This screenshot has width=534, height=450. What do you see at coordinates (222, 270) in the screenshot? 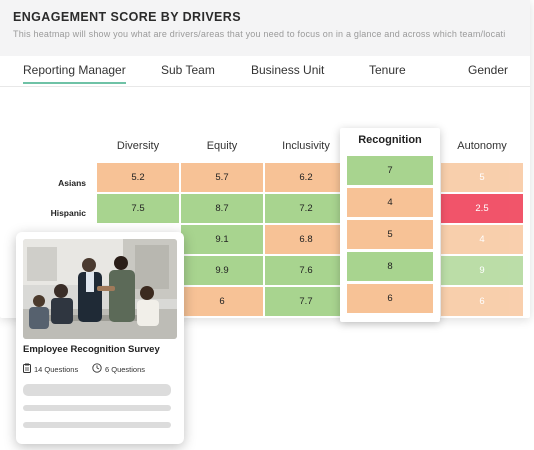
I see `heatmap-cell: 9.9` at bounding box center [222, 270].